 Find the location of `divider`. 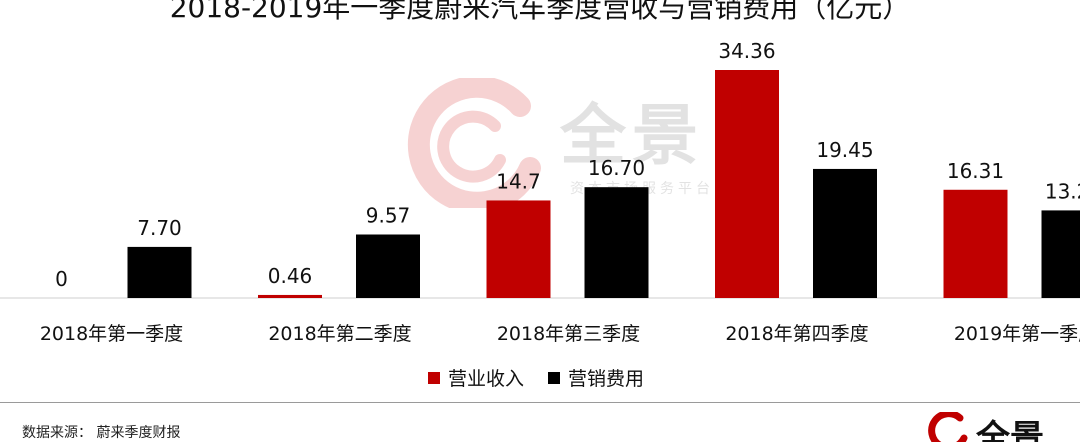

divider is located at coordinates (540, 402).